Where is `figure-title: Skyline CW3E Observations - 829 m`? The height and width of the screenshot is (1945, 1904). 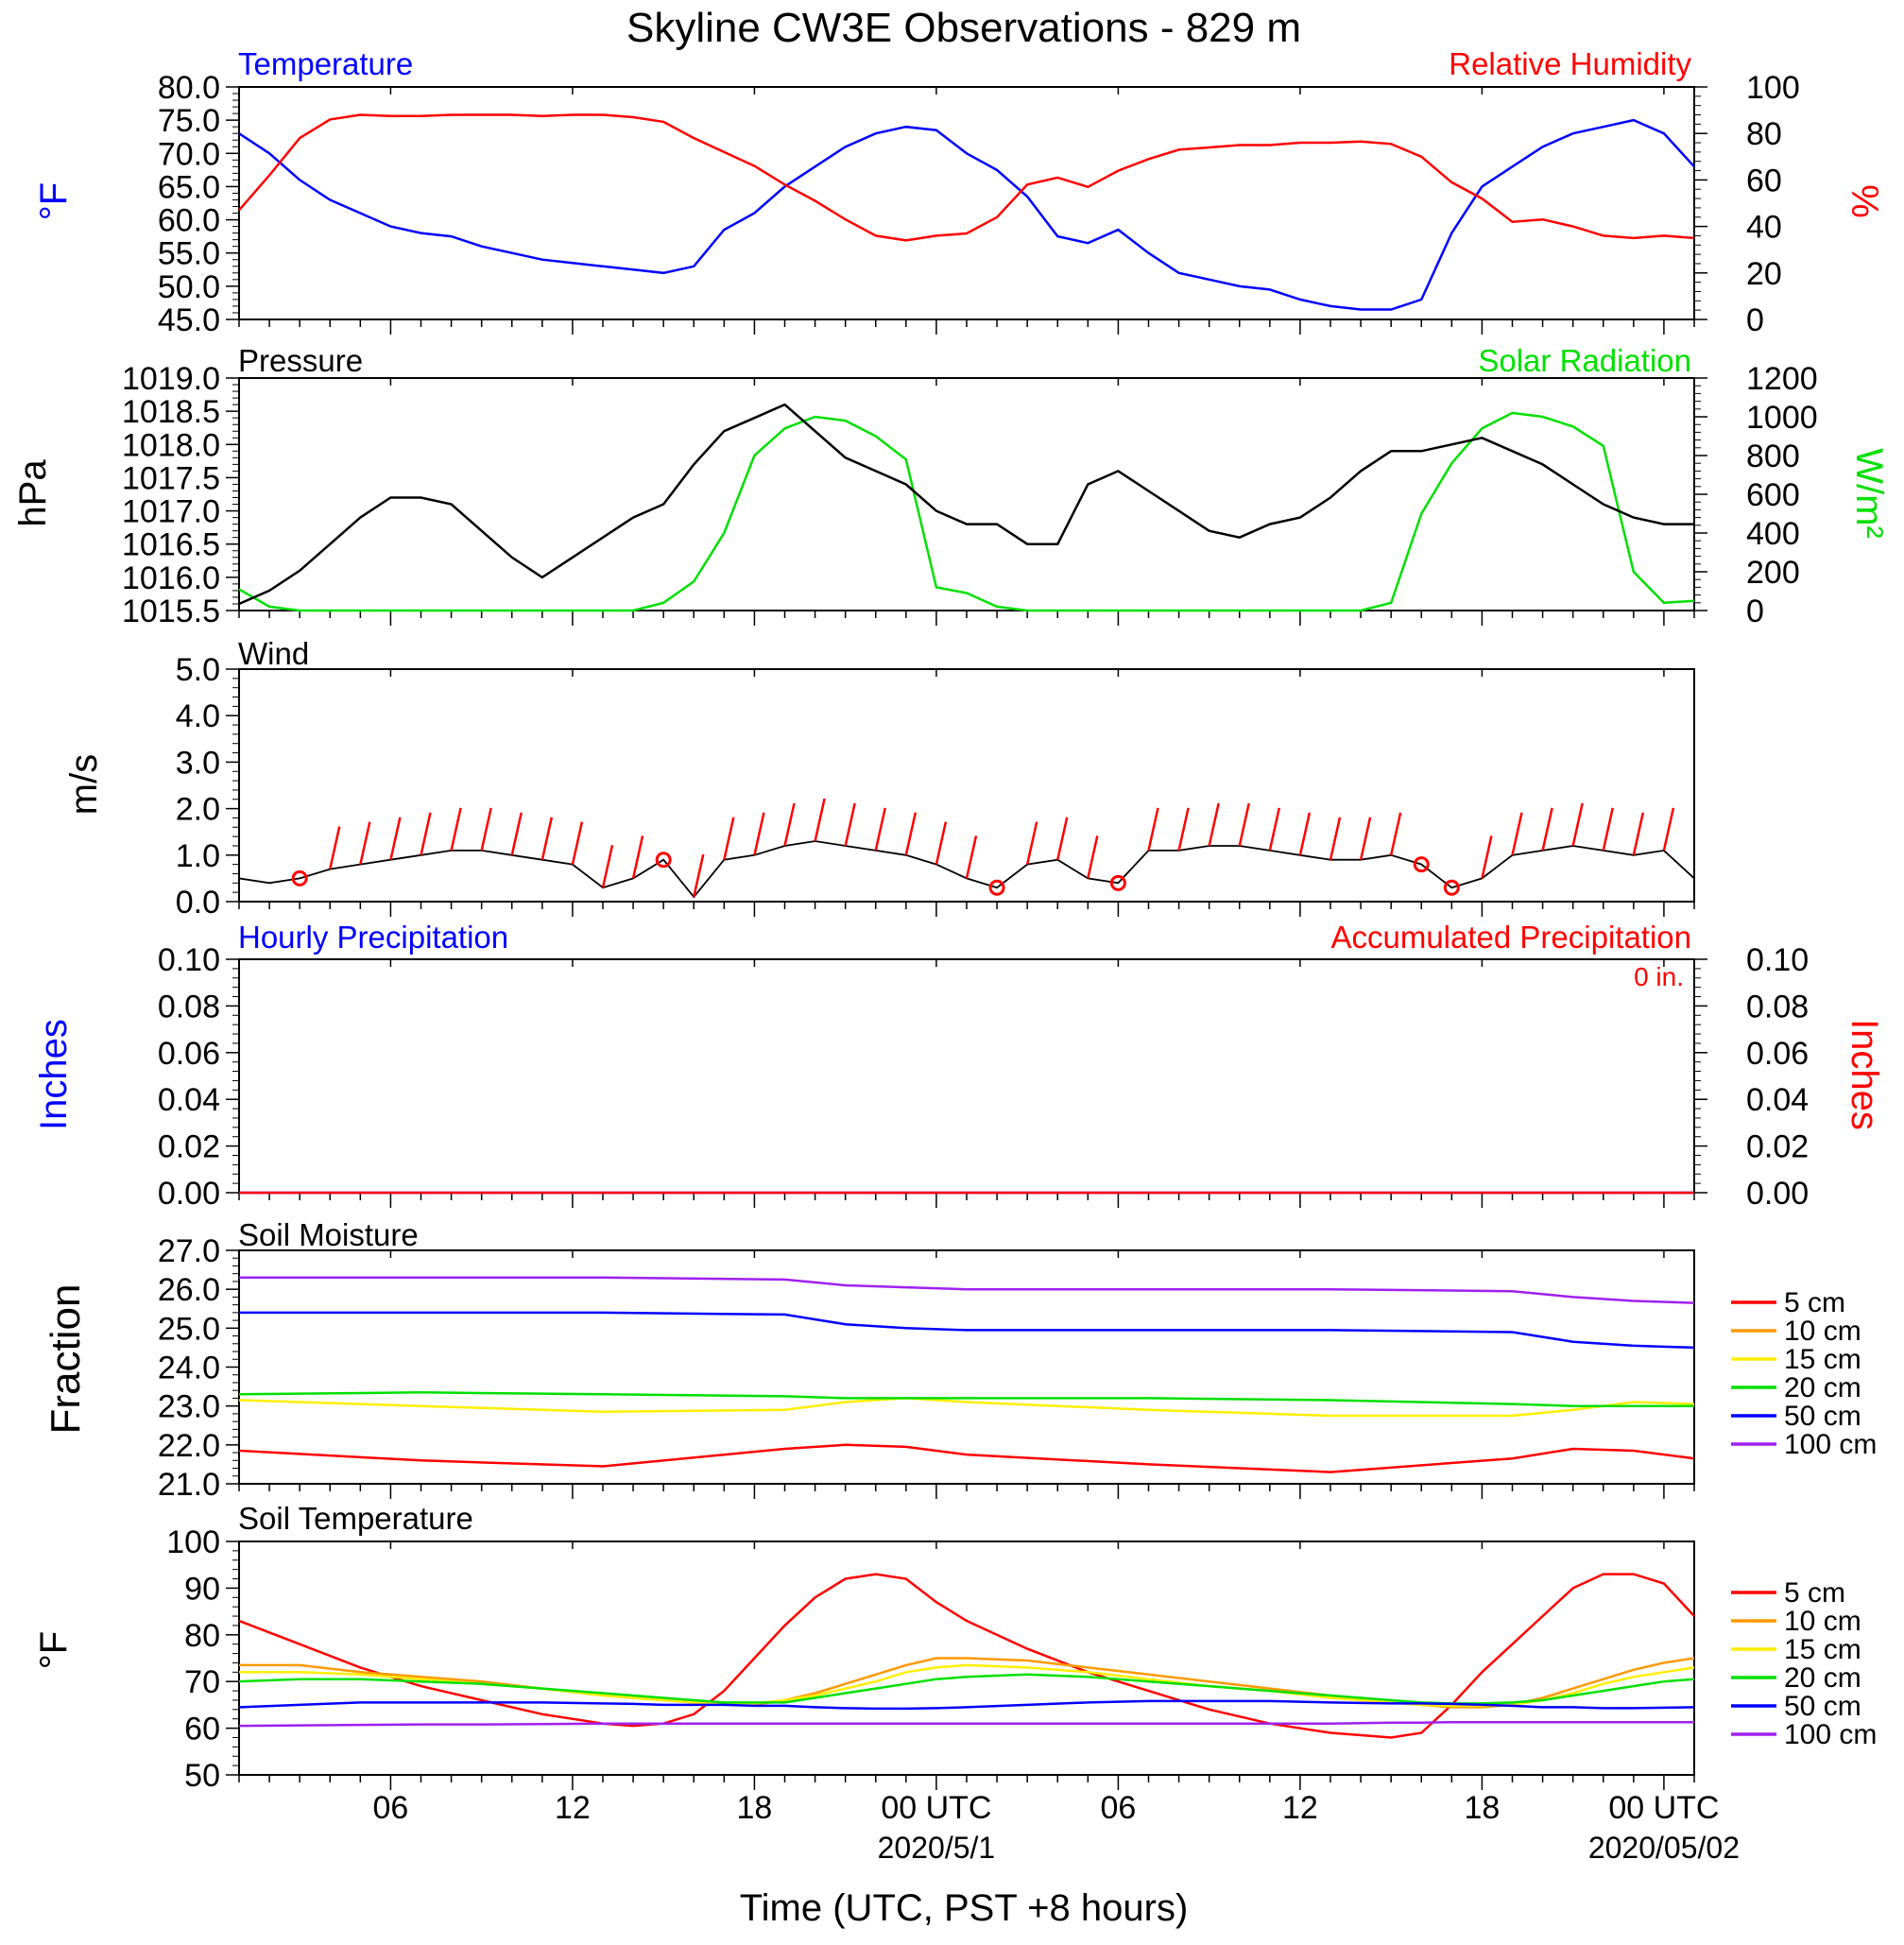 figure-title: Skyline CW3E Observations - 829 m is located at coordinates (963, 28).